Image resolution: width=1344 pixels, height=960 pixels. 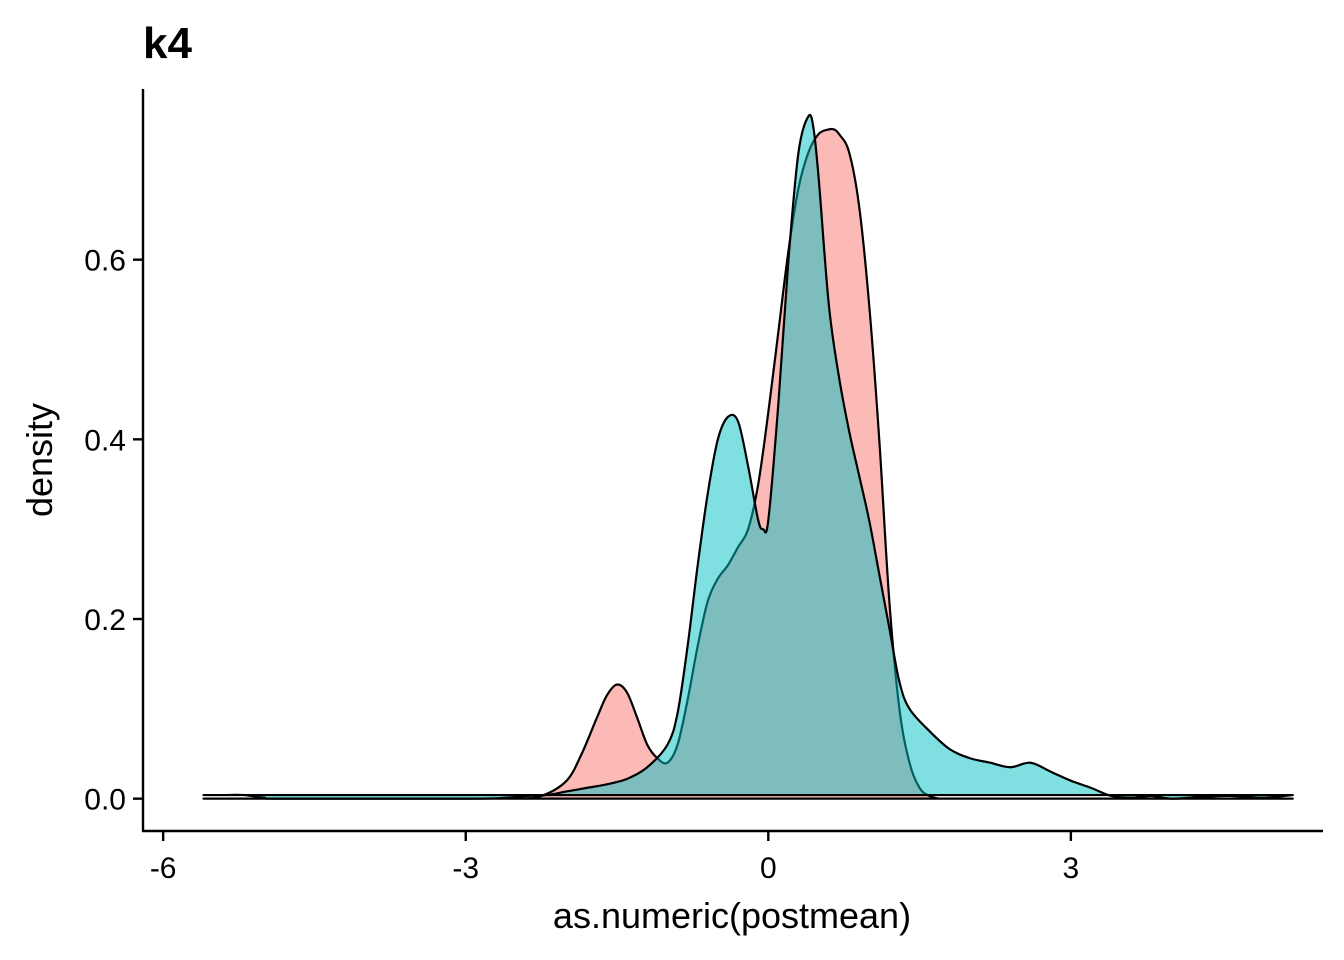 What do you see at coordinates (614, 858) in the screenshot?
I see `x-axis-ticks: -6 -3 0 3` at bounding box center [614, 858].